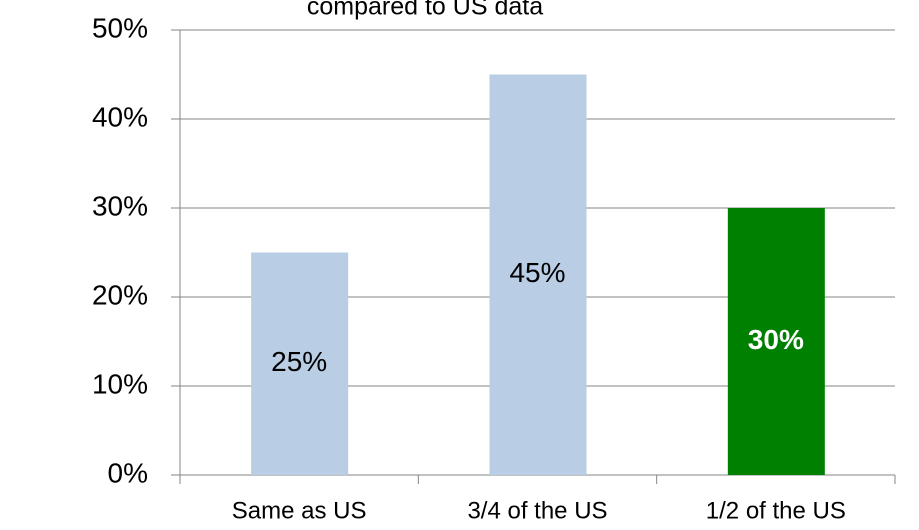 This screenshot has width=919, height=530. What do you see at coordinates (120, 294) in the screenshot?
I see `y-tick-label: 20%` at bounding box center [120, 294].